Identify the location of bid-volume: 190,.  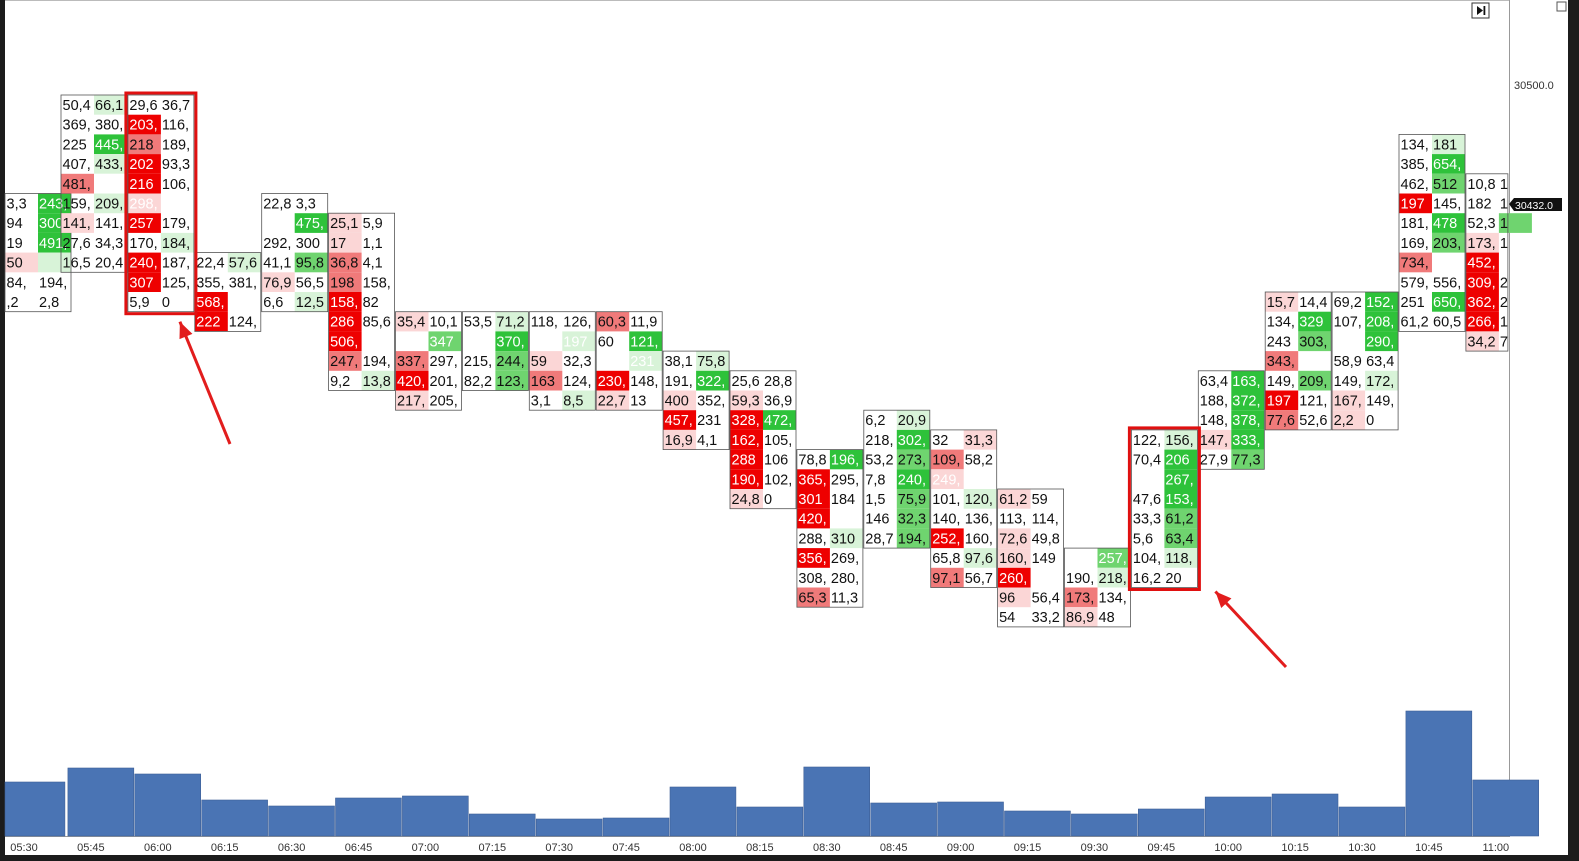
(746, 480).